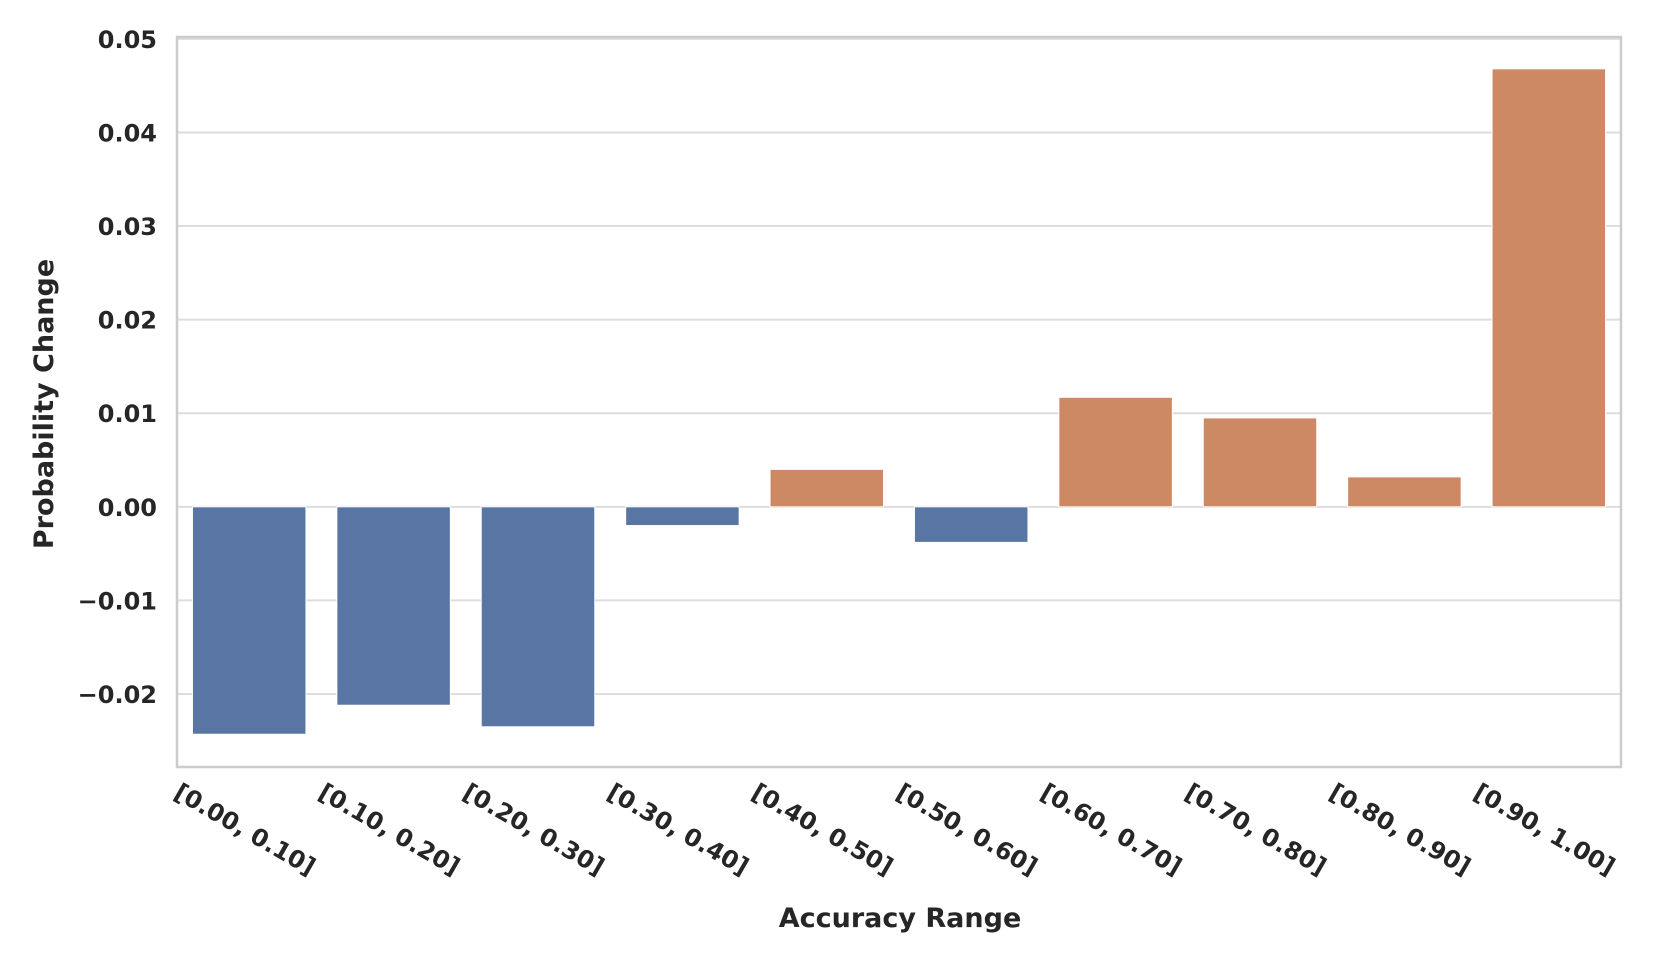 The image size is (1661, 963). I want to click on y-axis-label: Probability Change, so click(44, 404).